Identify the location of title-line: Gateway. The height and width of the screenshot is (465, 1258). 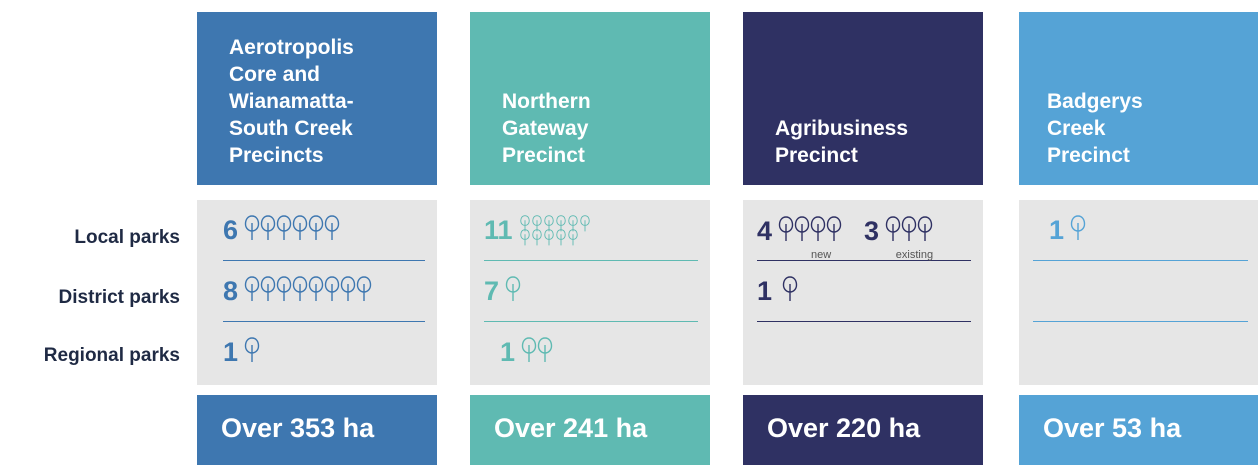
(545, 128).